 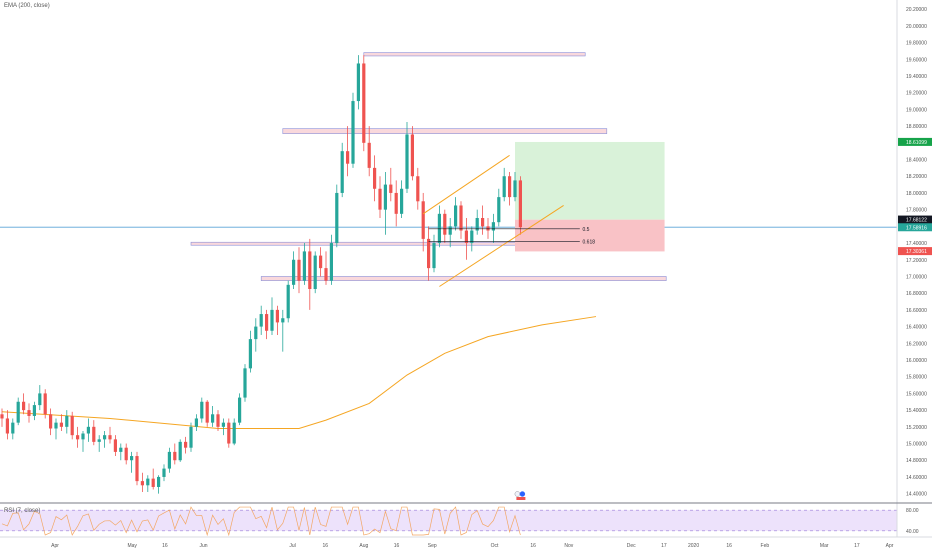 I want to click on price-tick-label: 18.00000, so click(x=916, y=194).